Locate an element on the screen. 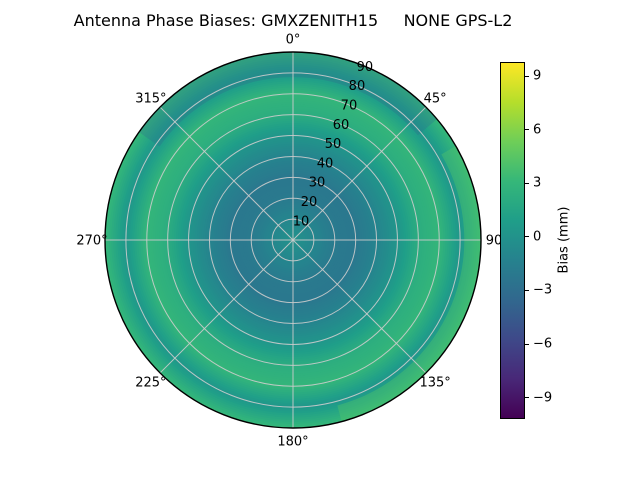 This screenshot has height=480, width=640. colorbar-tick-label: −9 is located at coordinates (543, 398).